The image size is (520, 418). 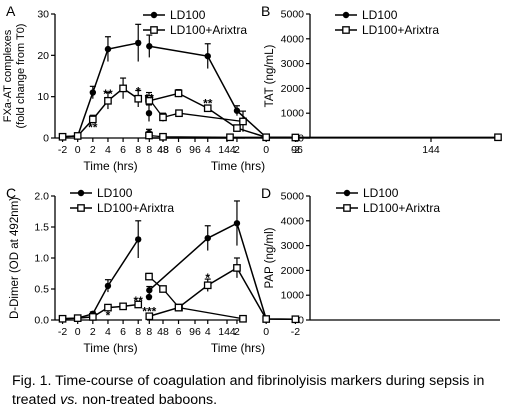 What do you see at coordinates (381, 193) in the screenshot?
I see `panel-d-legend-ld100-label: LD100` at bounding box center [381, 193].